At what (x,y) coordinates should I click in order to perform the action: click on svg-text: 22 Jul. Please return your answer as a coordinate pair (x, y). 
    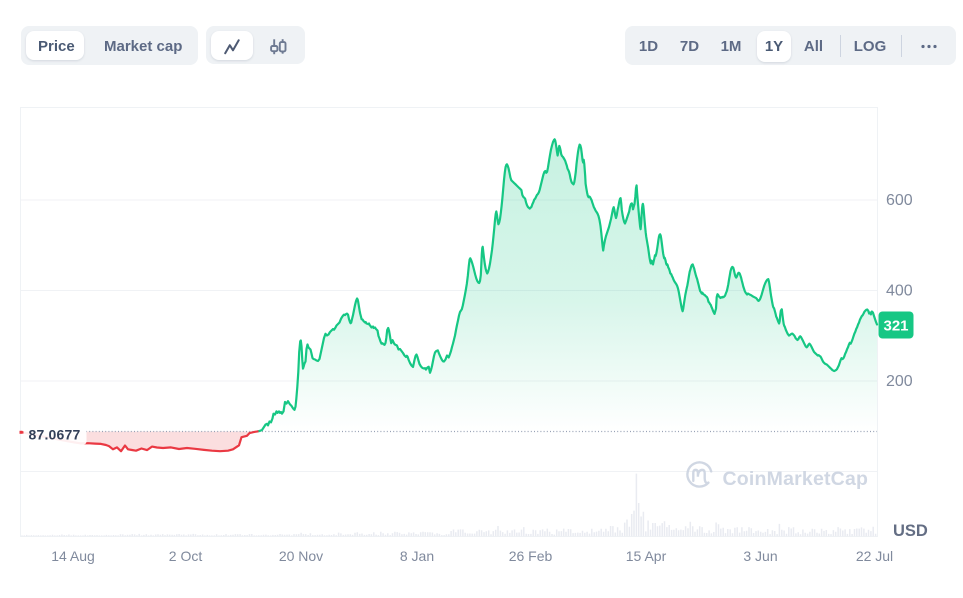
    Looking at the image, I should click on (874, 556).